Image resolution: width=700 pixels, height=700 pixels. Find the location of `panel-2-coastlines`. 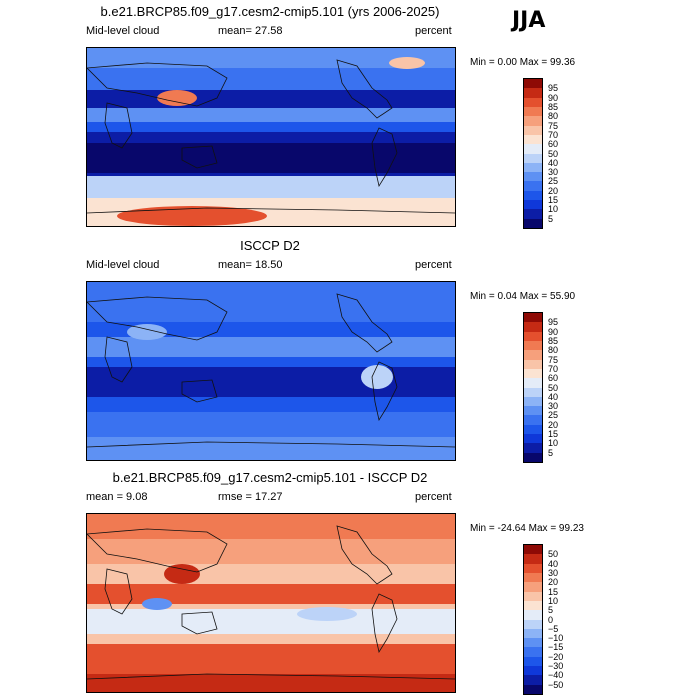

panel-2-coastlines is located at coordinates (271, 370).